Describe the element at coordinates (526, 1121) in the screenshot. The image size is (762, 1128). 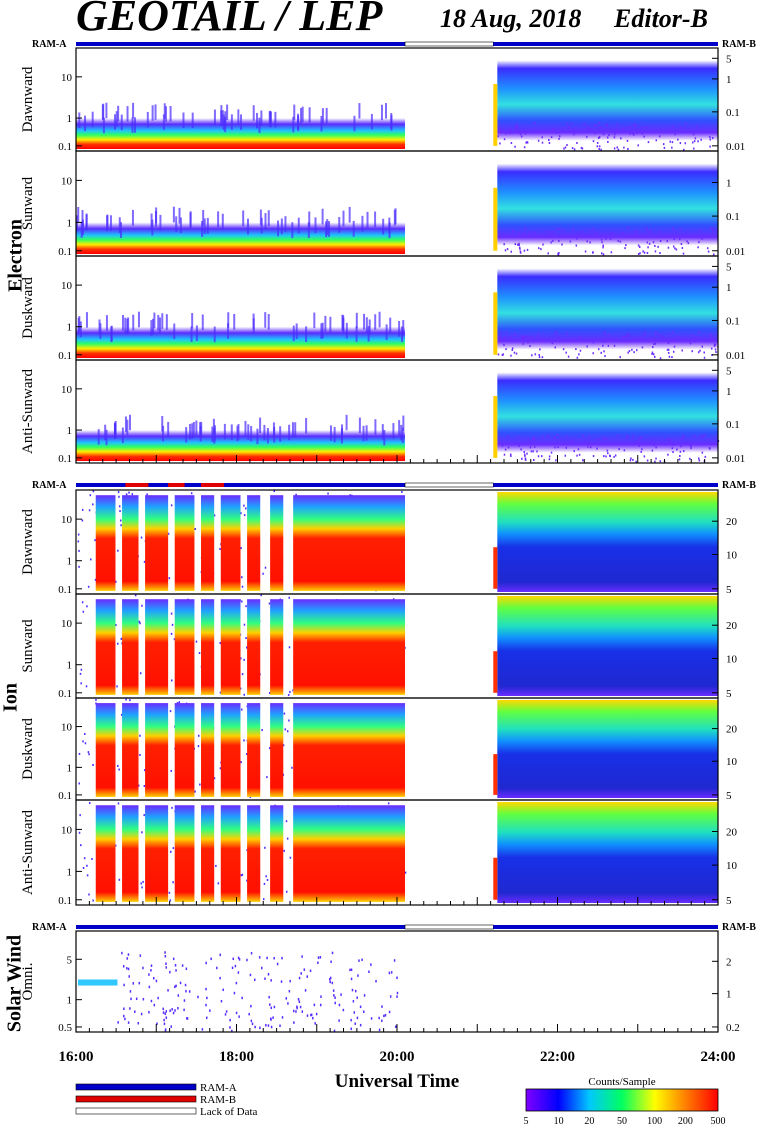
I see `colorbar-tick-label: 5` at that location.